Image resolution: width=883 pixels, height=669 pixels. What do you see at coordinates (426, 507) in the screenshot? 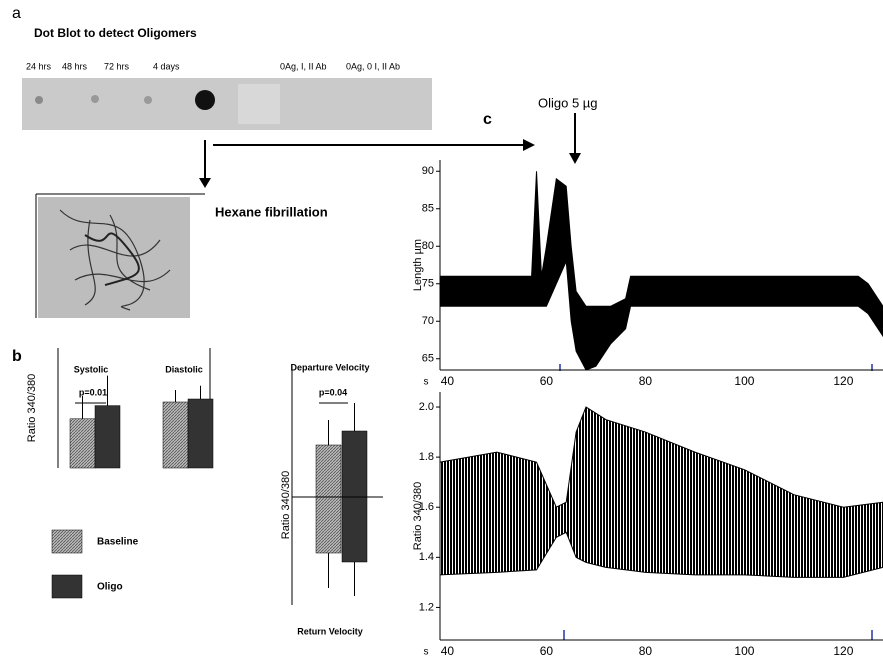
I see `y-tick-label: 1.6` at bounding box center [426, 507].